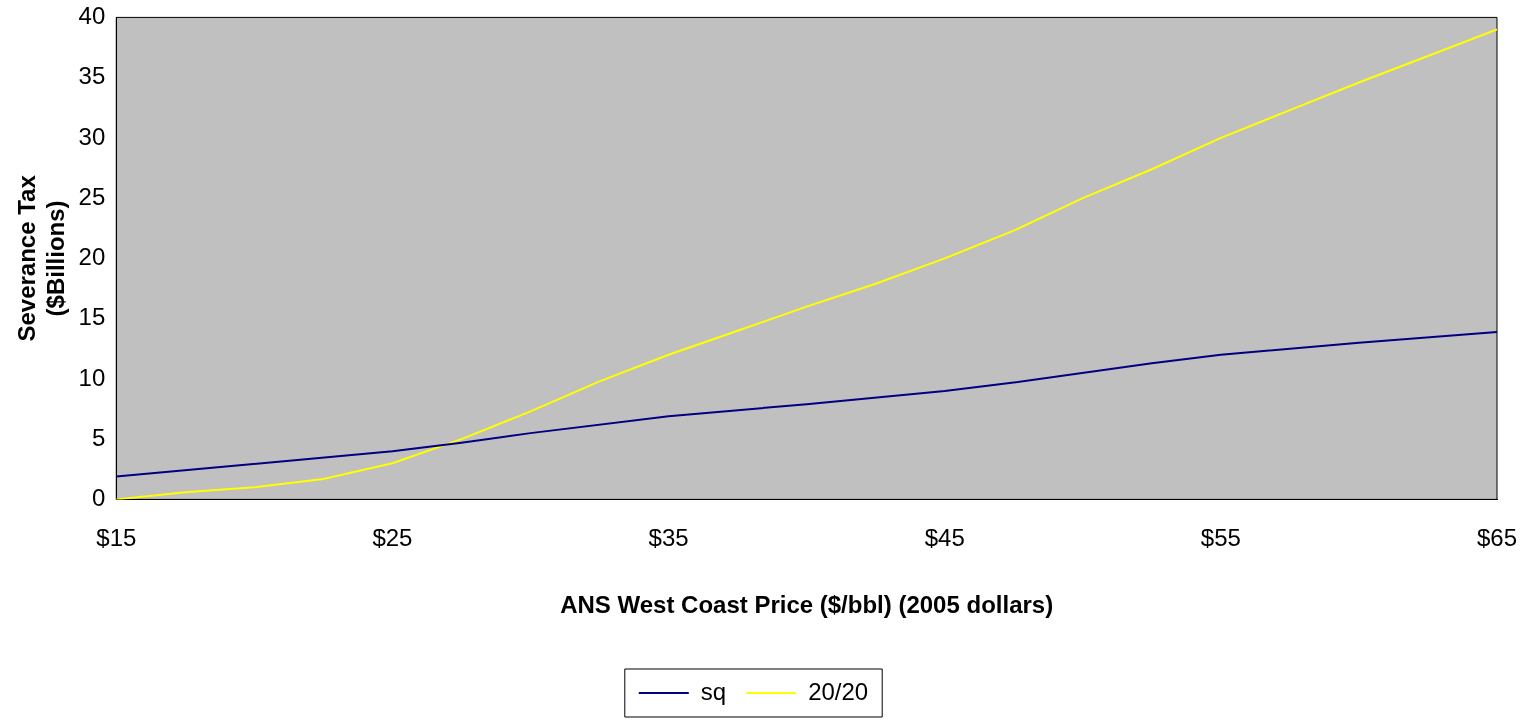 The height and width of the screenshot is (725, 1537). I want to click on x-tick-label: $35, so click(668, 538).